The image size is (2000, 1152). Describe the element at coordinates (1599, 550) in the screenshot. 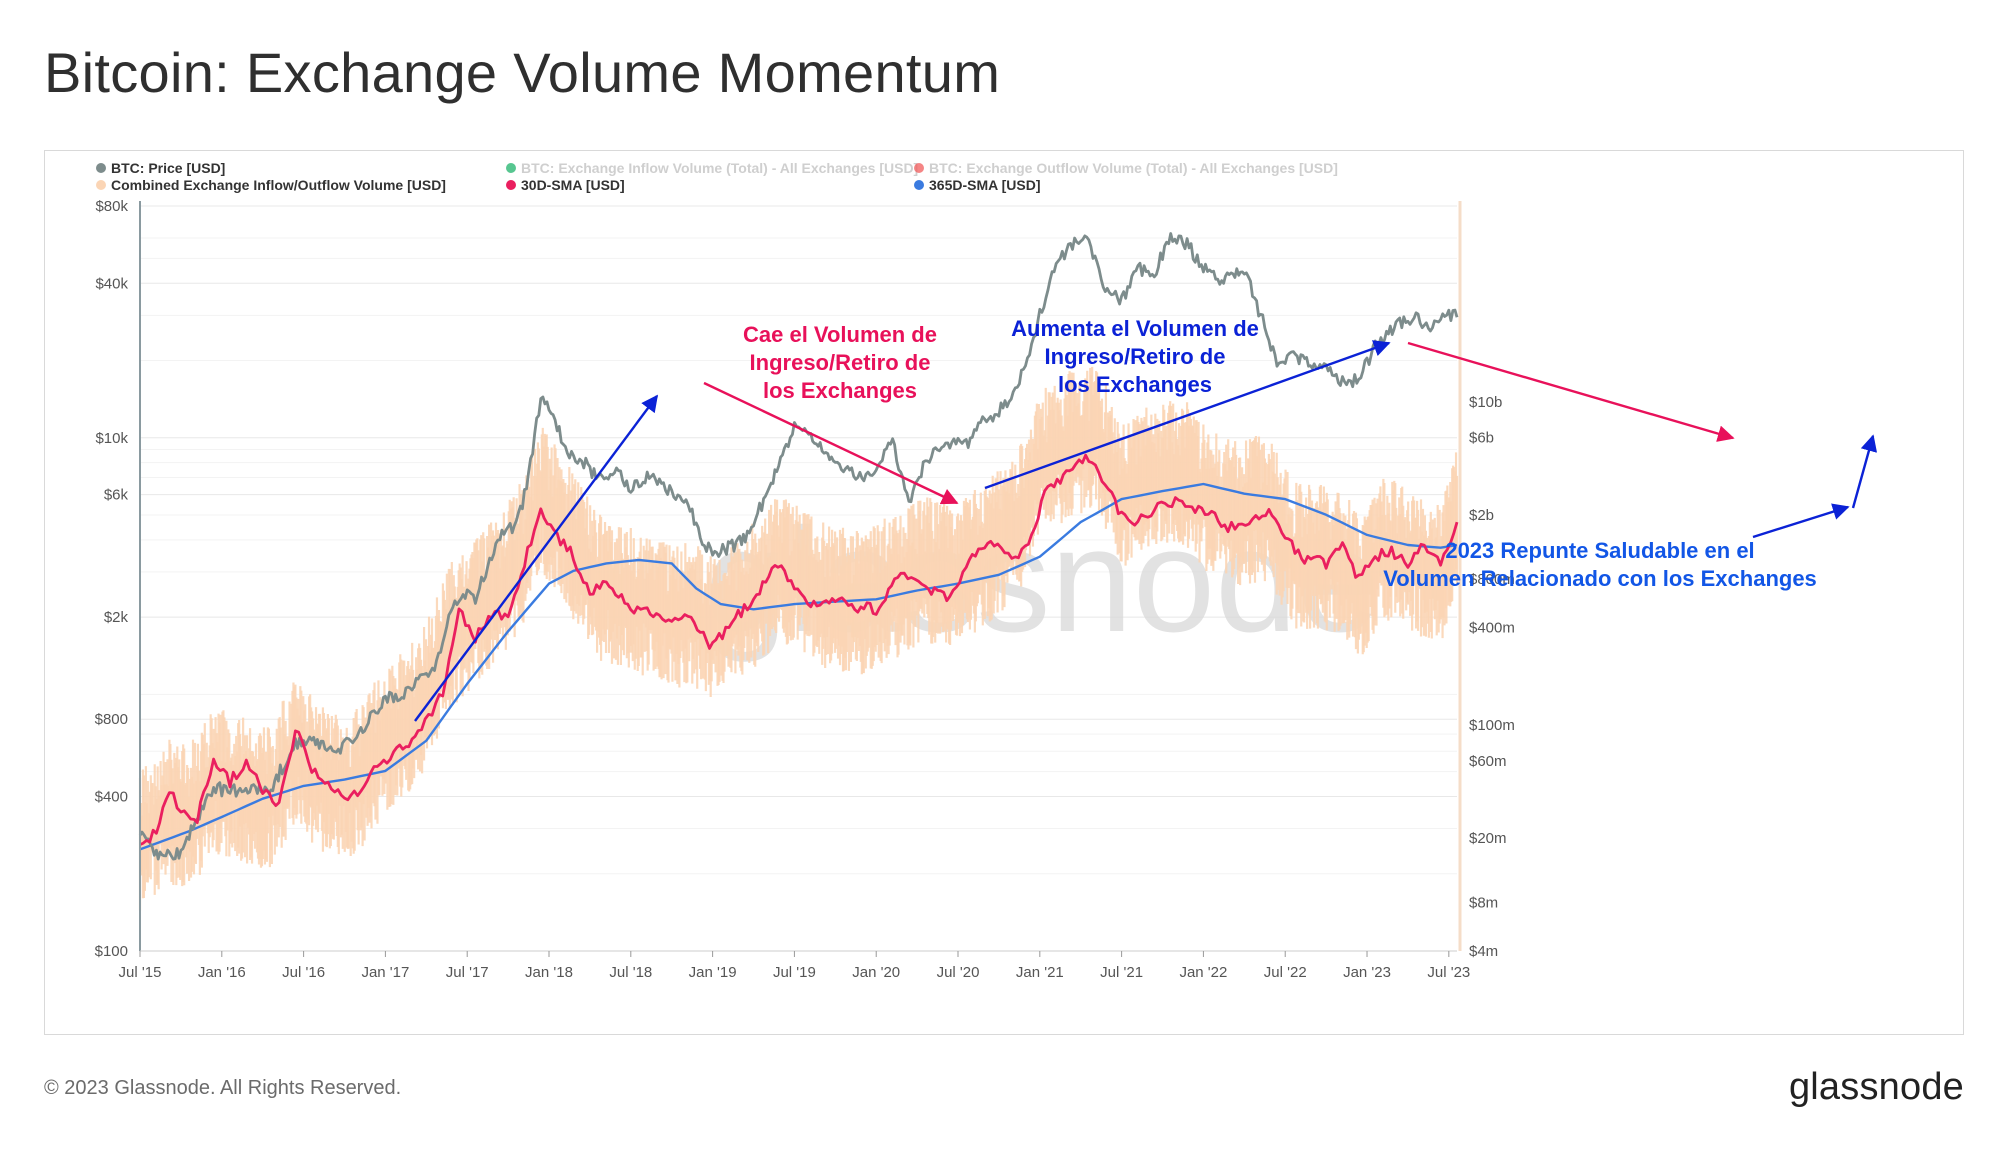

I see `annotation-text: 2023 Repunte Saludable en el` at that location.